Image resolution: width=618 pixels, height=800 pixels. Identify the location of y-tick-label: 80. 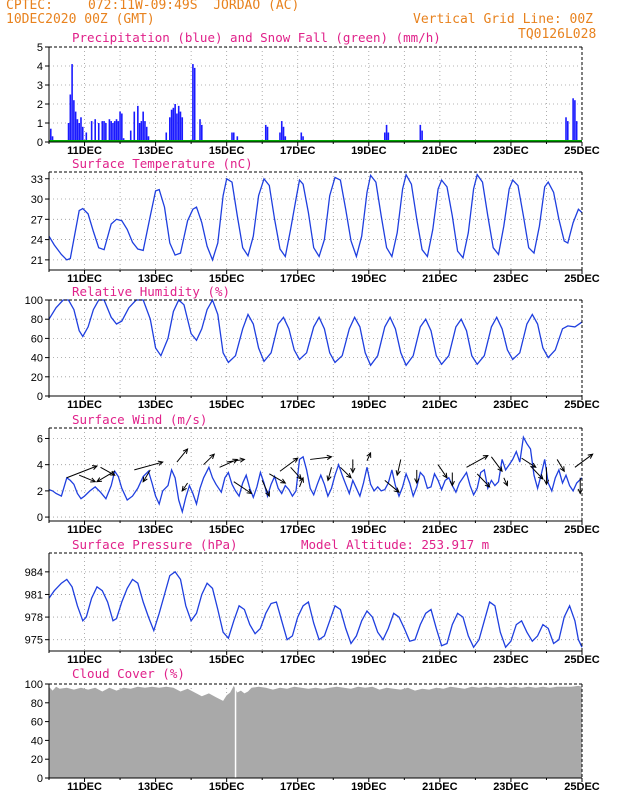
(37, 320).